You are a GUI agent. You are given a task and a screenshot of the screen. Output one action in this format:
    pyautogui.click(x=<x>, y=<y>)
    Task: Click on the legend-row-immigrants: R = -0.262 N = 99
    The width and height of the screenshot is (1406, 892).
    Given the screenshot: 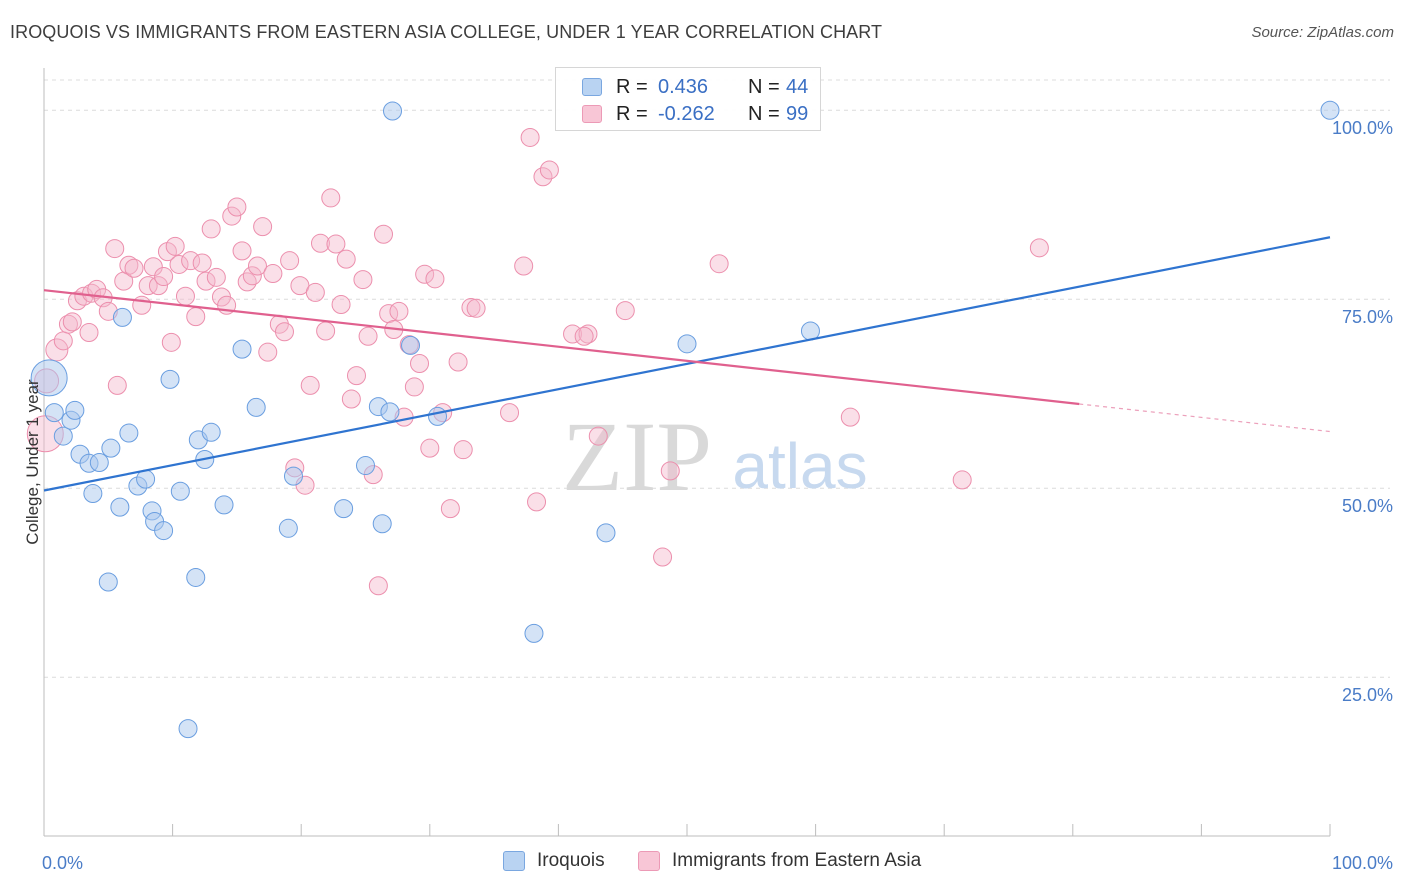 What is the action you would take?
    pyautogui.click(x=695, y=114)
    